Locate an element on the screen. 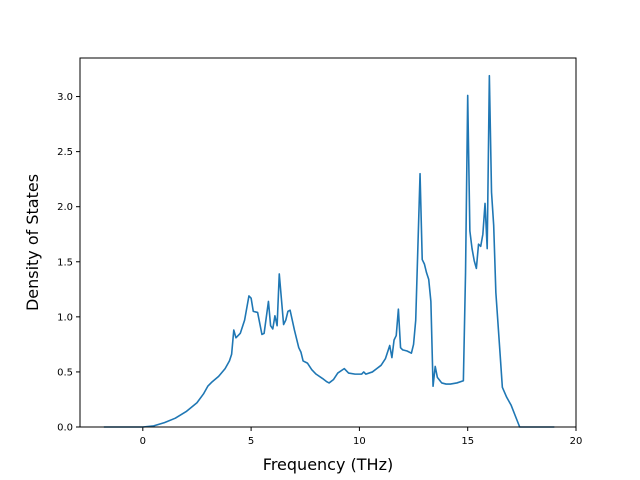 This screenshot has width=640, height=480. y-tick-label: 3.0 is located at coordinates (65, 97).